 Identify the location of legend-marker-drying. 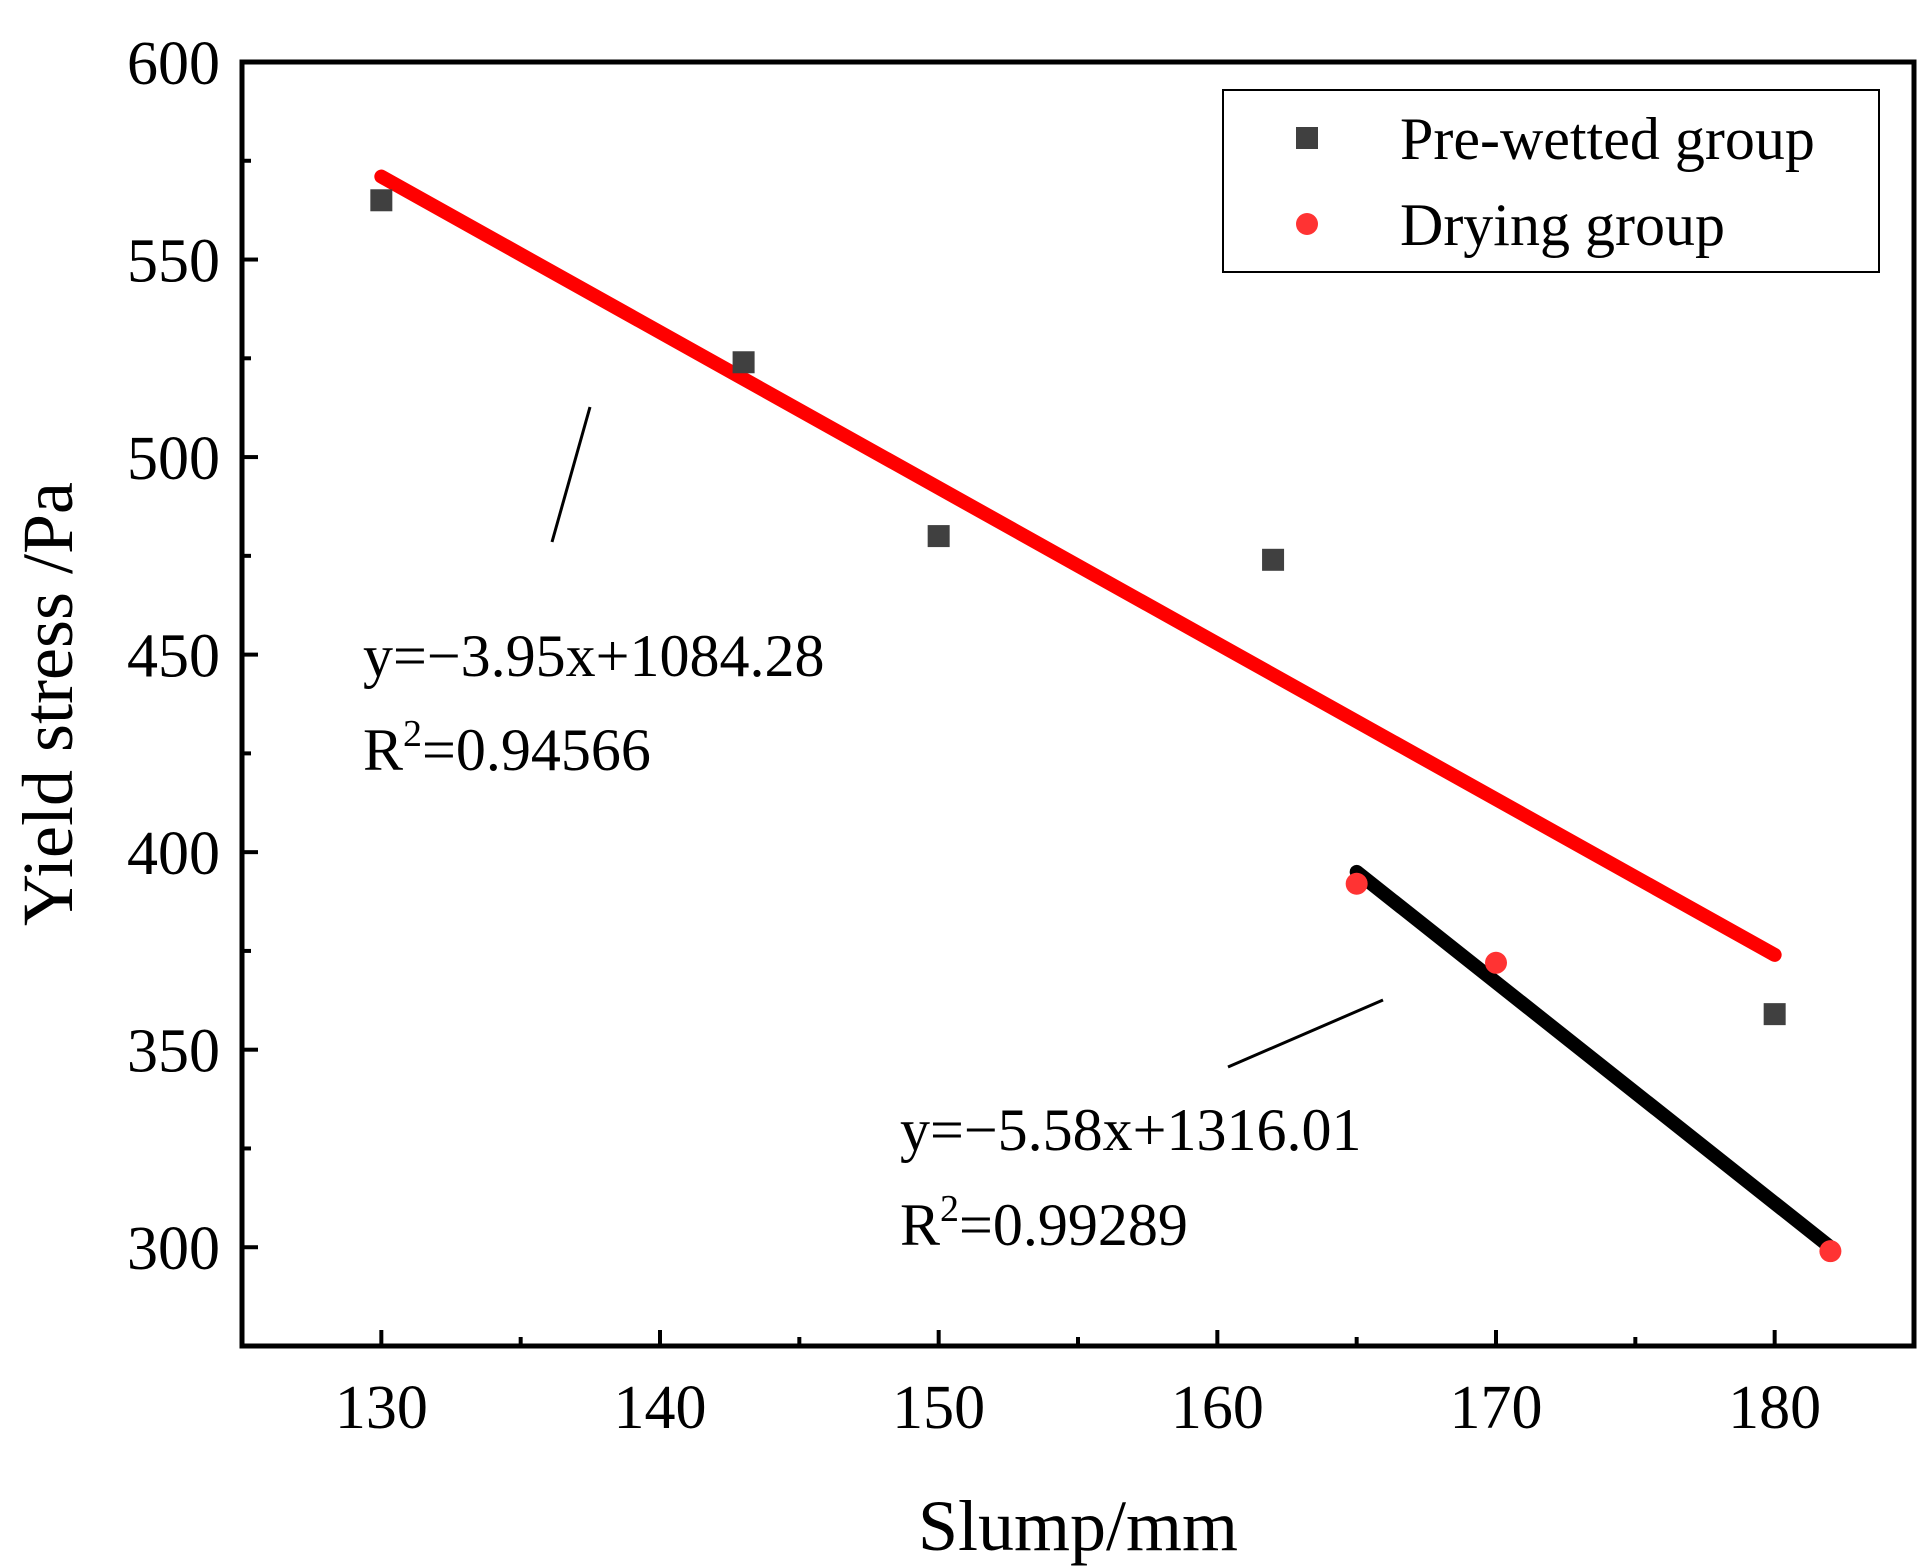
(1307, 224).